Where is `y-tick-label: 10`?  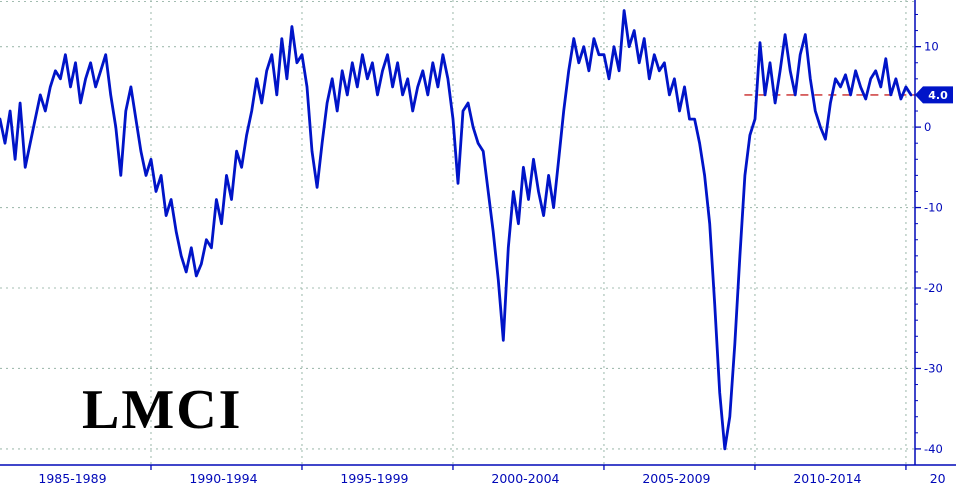
y-tick-label: 10 is located at coordinates (931, 47).